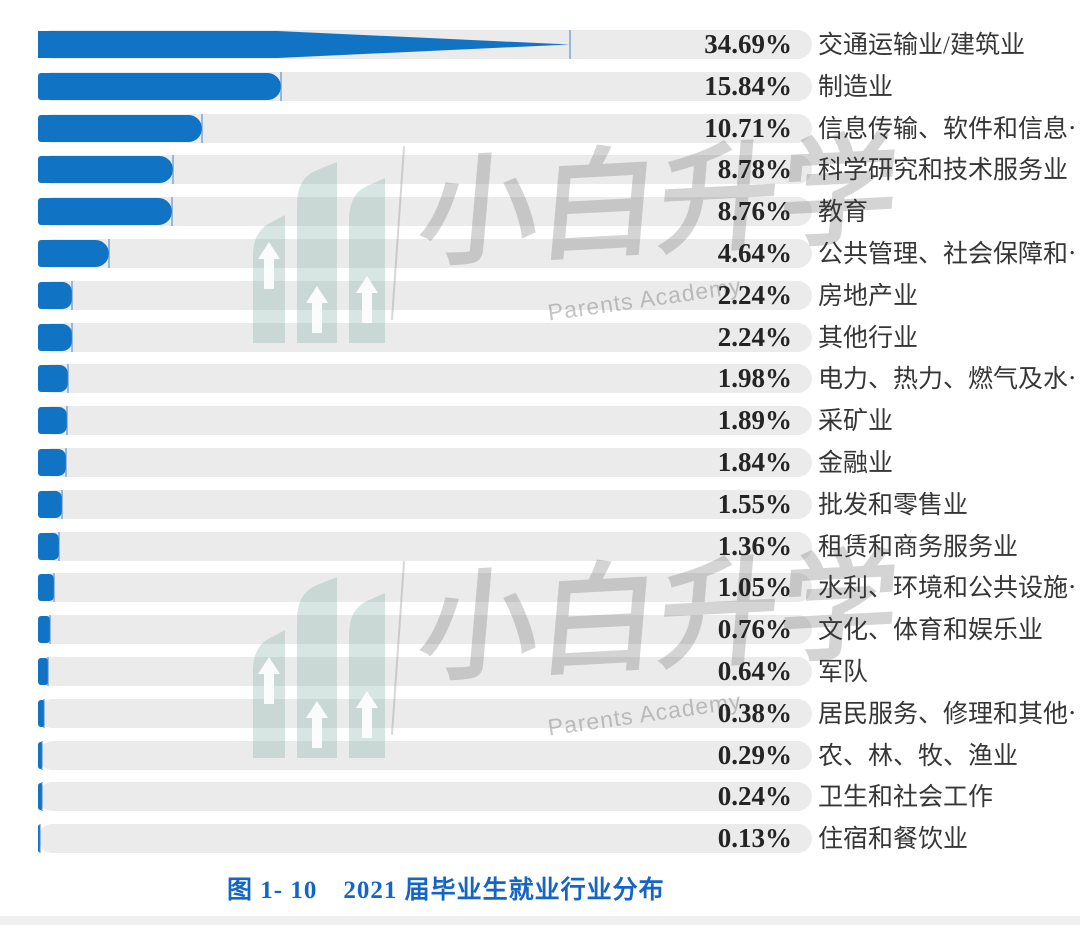 The height and width of the screenshot is (925, 1080). Describe the element at coordinates (868, 296) in the screenshot. I see `category-label: 房地产业` at that location.